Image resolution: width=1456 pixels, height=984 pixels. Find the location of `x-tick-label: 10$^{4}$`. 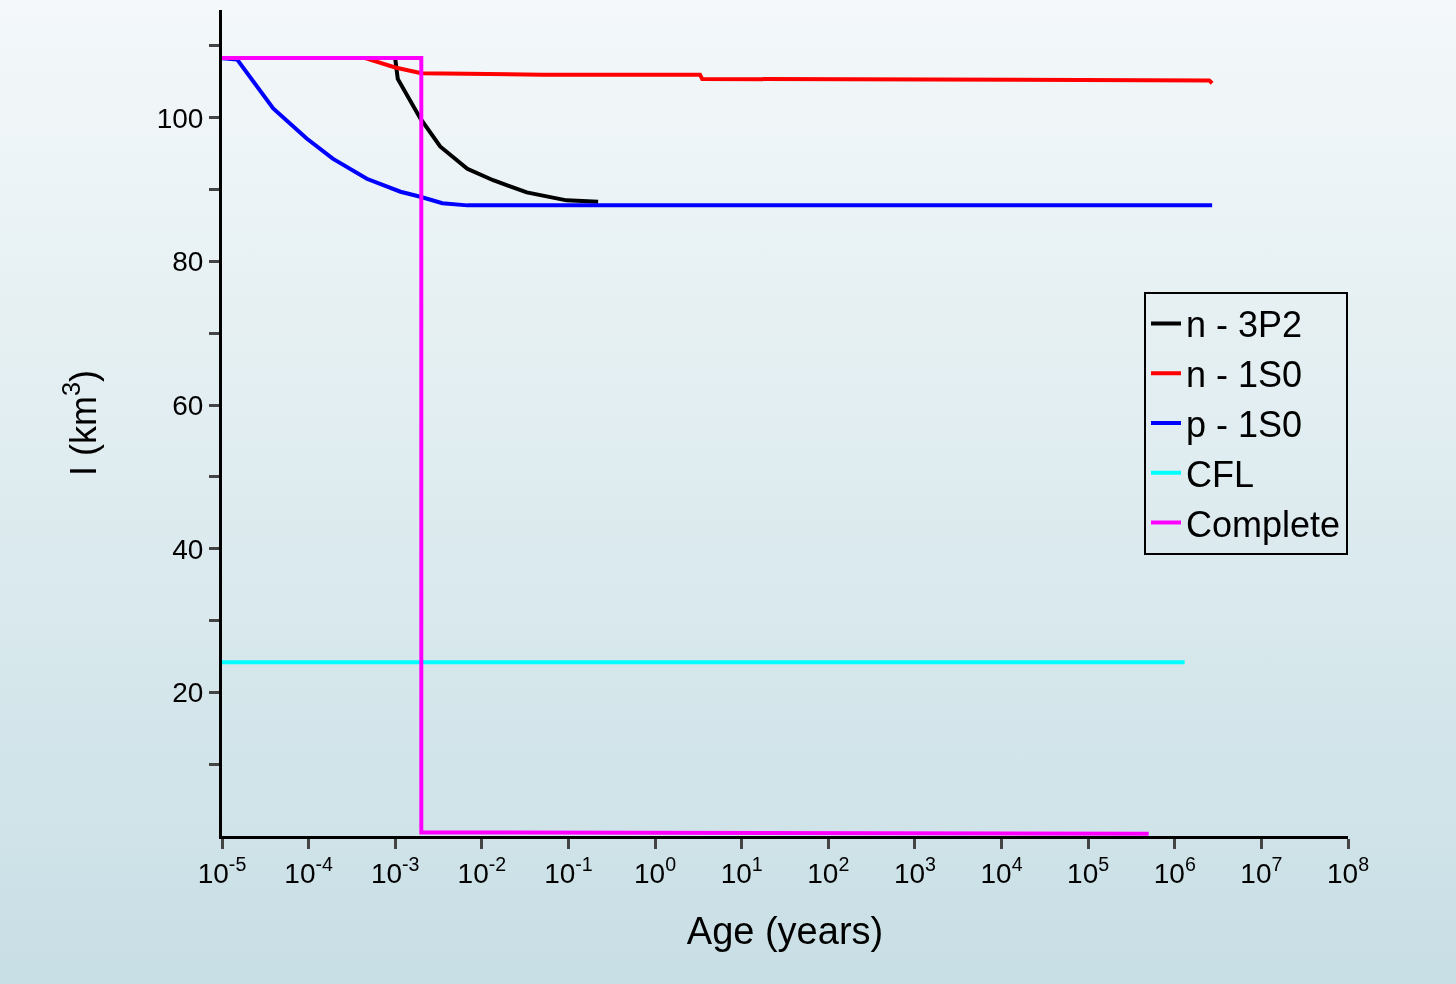

x-tick-label: 10$^{4}$ is located at coordinates (1001, 870).